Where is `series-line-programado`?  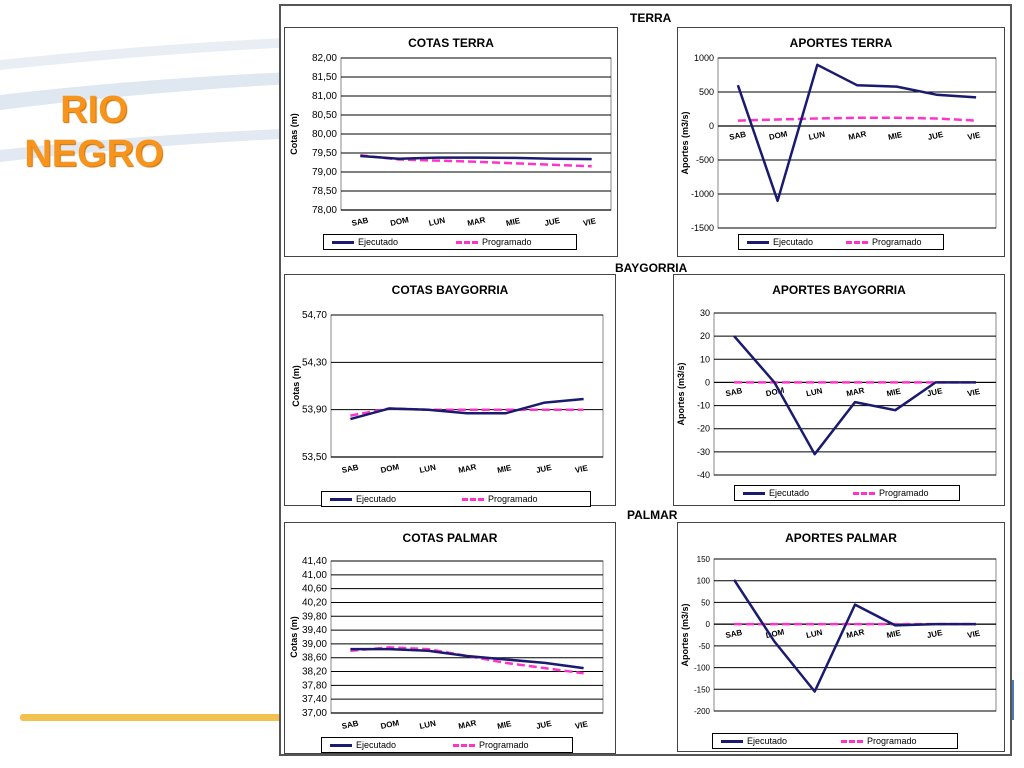
series-line-programado is located at coordinates (857, 119).